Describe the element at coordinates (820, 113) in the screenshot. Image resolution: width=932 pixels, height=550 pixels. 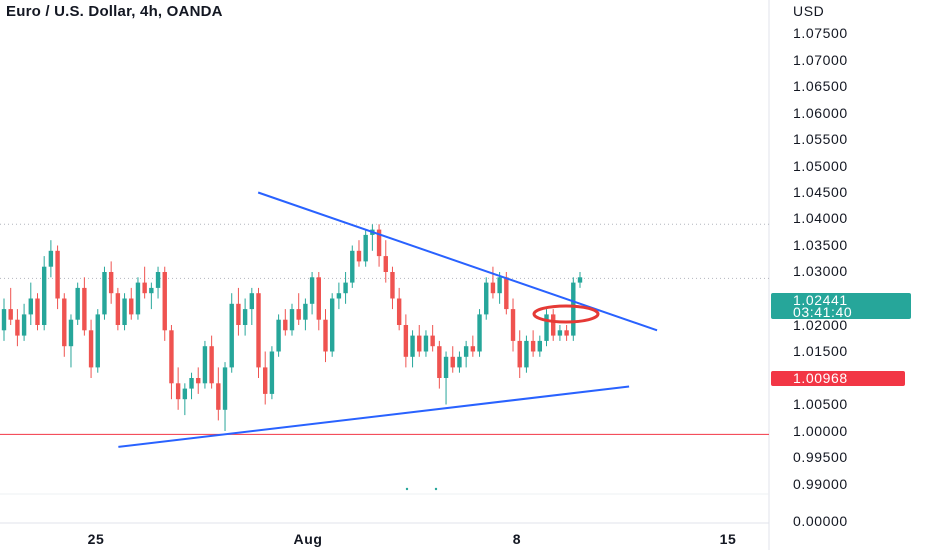
I see `price-tick-label: 1.06000` at that location.